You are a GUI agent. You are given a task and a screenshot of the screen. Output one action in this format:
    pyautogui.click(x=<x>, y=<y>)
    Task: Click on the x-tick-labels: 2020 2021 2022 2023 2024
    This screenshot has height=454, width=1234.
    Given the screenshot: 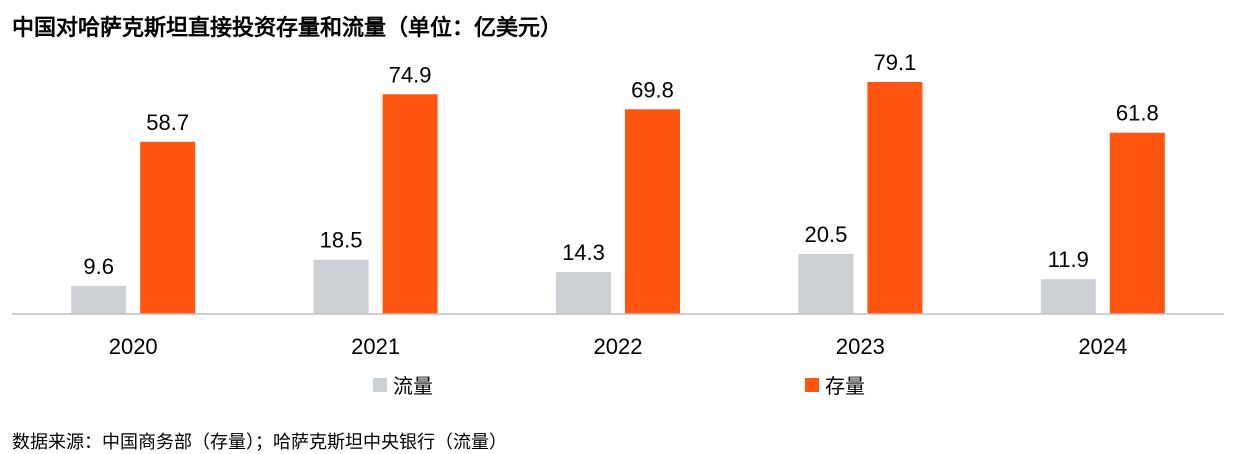 What is the action you would take?
    pyautogui.click(x=618, y=346)
    